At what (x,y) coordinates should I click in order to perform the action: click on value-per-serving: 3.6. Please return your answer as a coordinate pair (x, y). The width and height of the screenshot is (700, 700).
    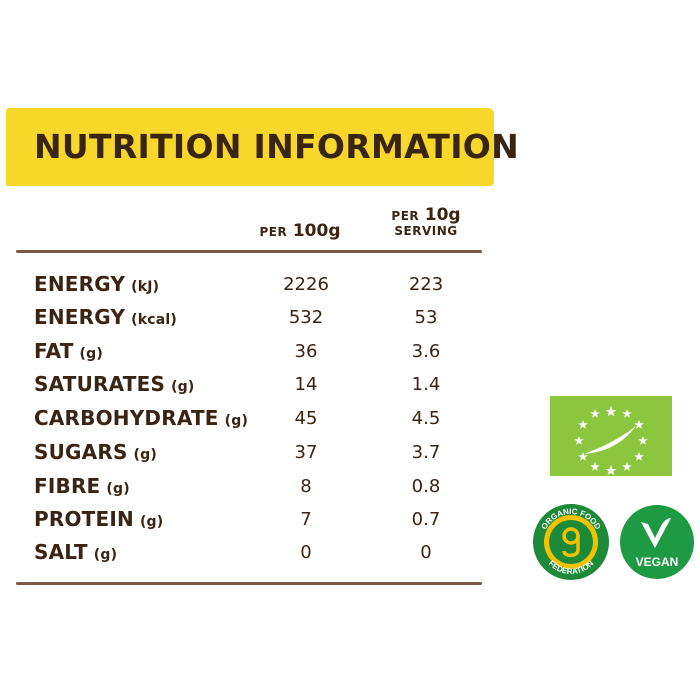
    Looking at the image, I should click on (426, 351).